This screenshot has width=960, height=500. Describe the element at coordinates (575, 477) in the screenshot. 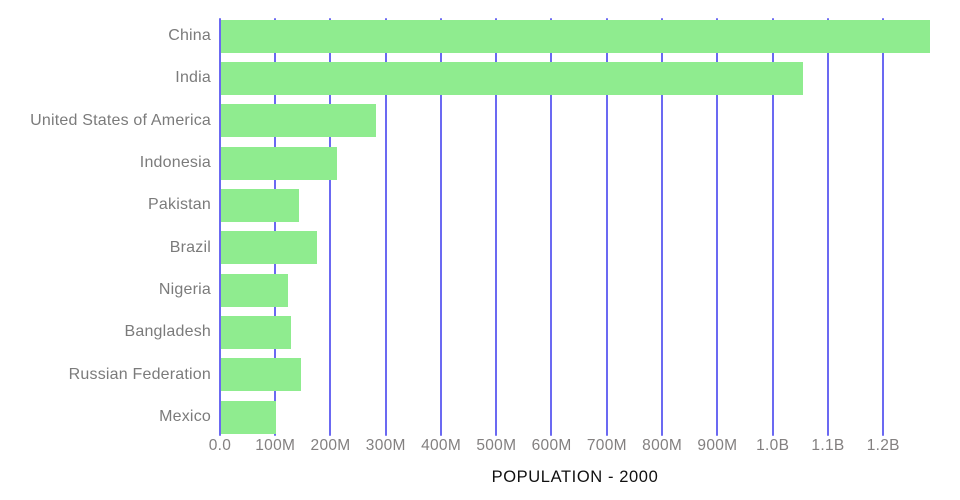

I see `chart-title: POPULATION - 2000` at that location.